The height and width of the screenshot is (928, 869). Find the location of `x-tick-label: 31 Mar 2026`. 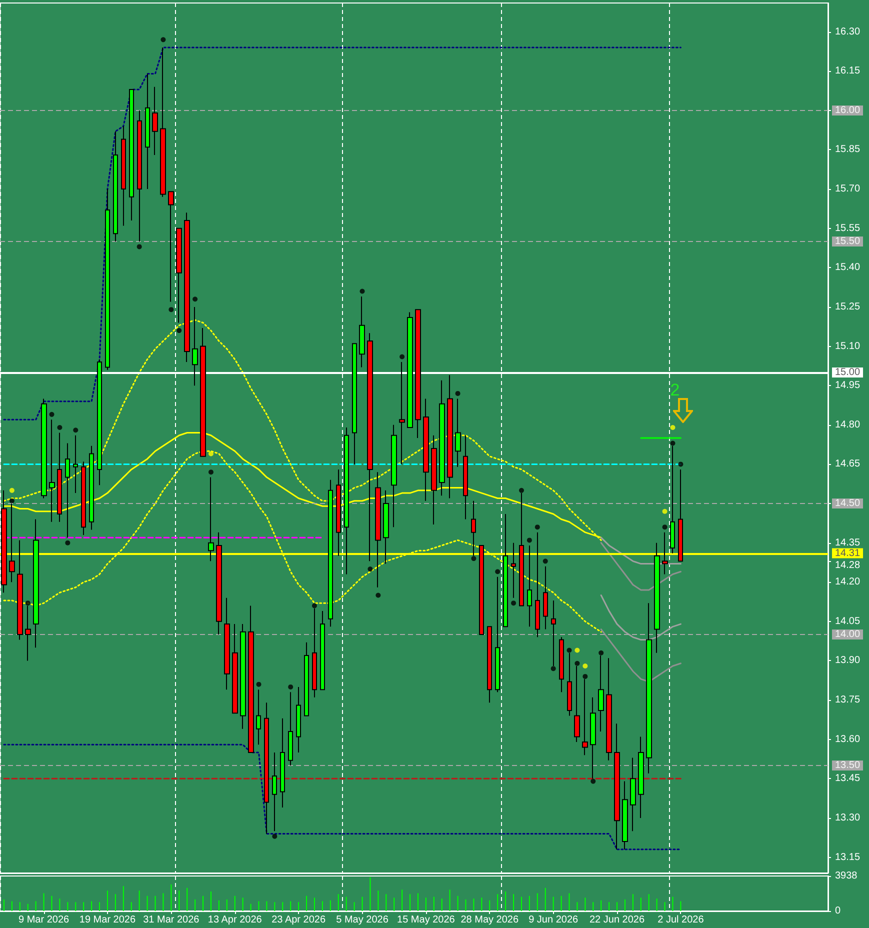

x-tick-label: 31 Mar 2026 is located at coordinates (171, 920).